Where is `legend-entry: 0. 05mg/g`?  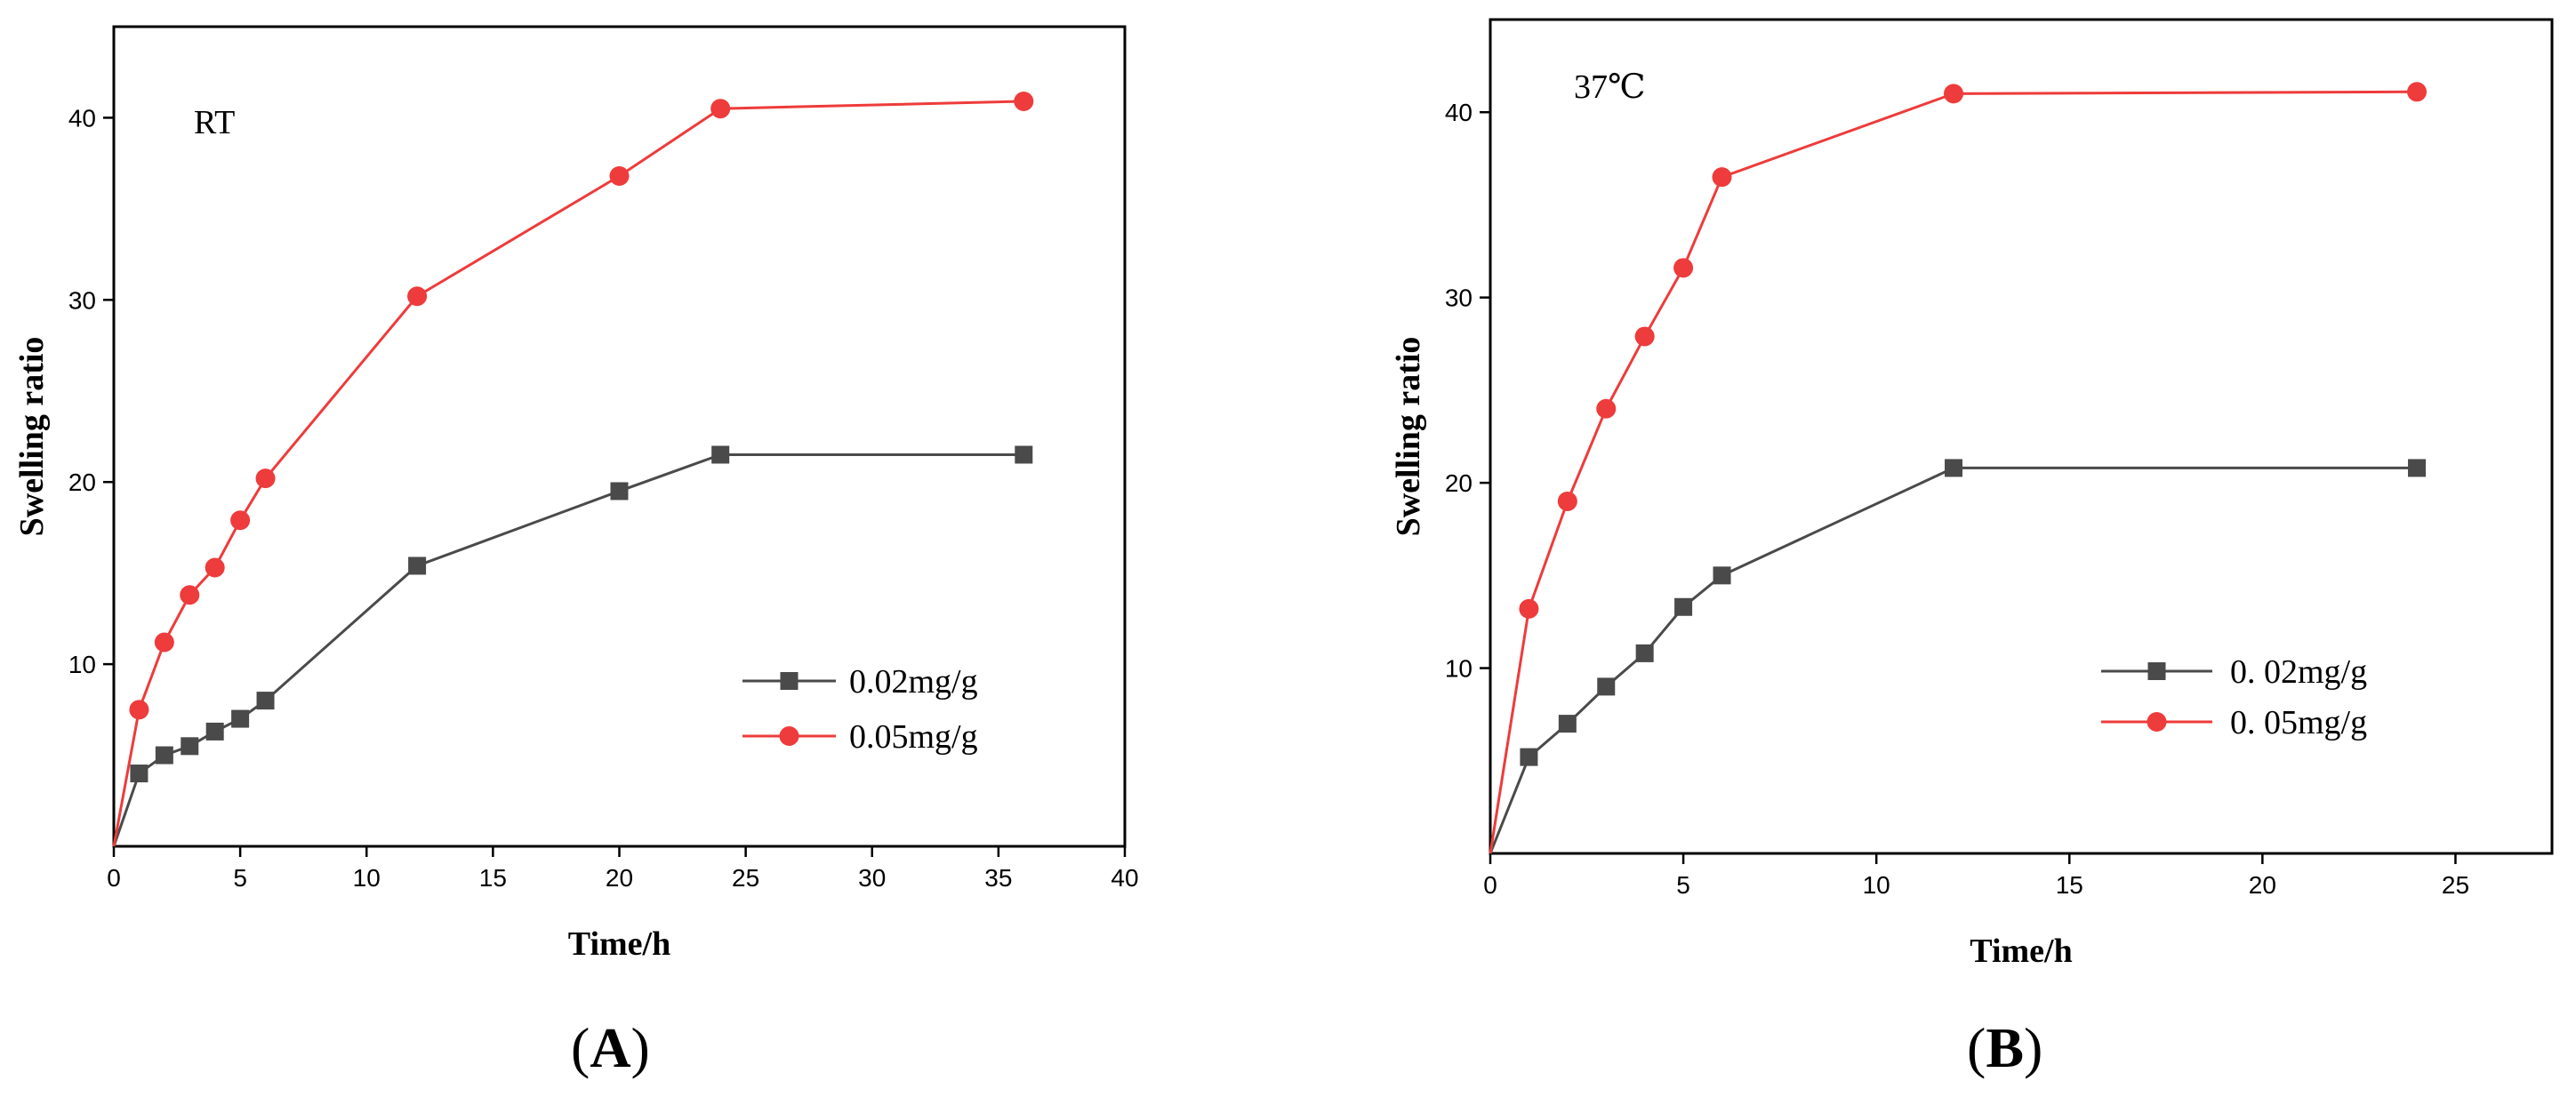
legend-entry: 0. 05mg/g is located at coordinates (2234, 722).